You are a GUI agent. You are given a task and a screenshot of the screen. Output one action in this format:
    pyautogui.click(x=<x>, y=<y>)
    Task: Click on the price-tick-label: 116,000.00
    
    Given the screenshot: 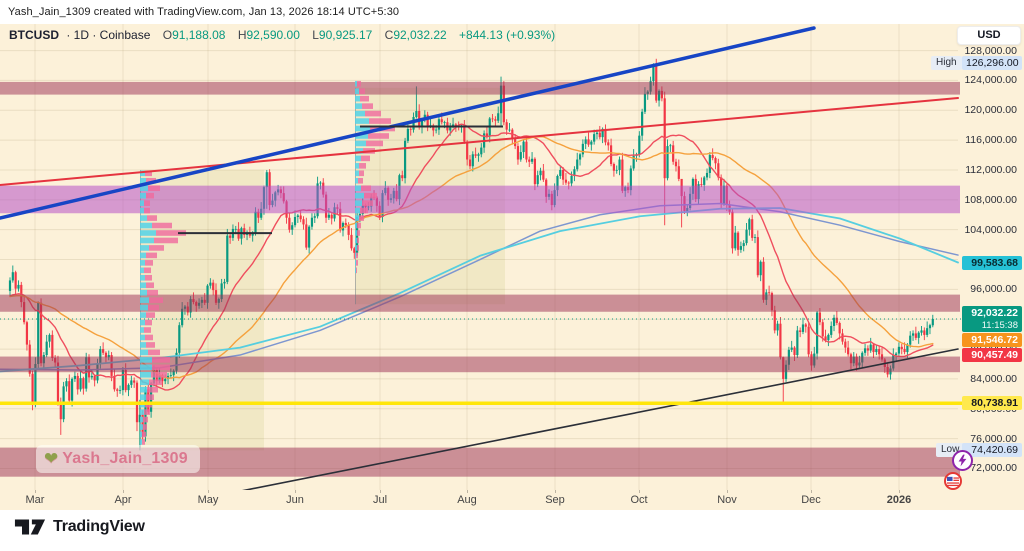 What is the action you would take?
    pyautogui.click(x=991, y=140)
    